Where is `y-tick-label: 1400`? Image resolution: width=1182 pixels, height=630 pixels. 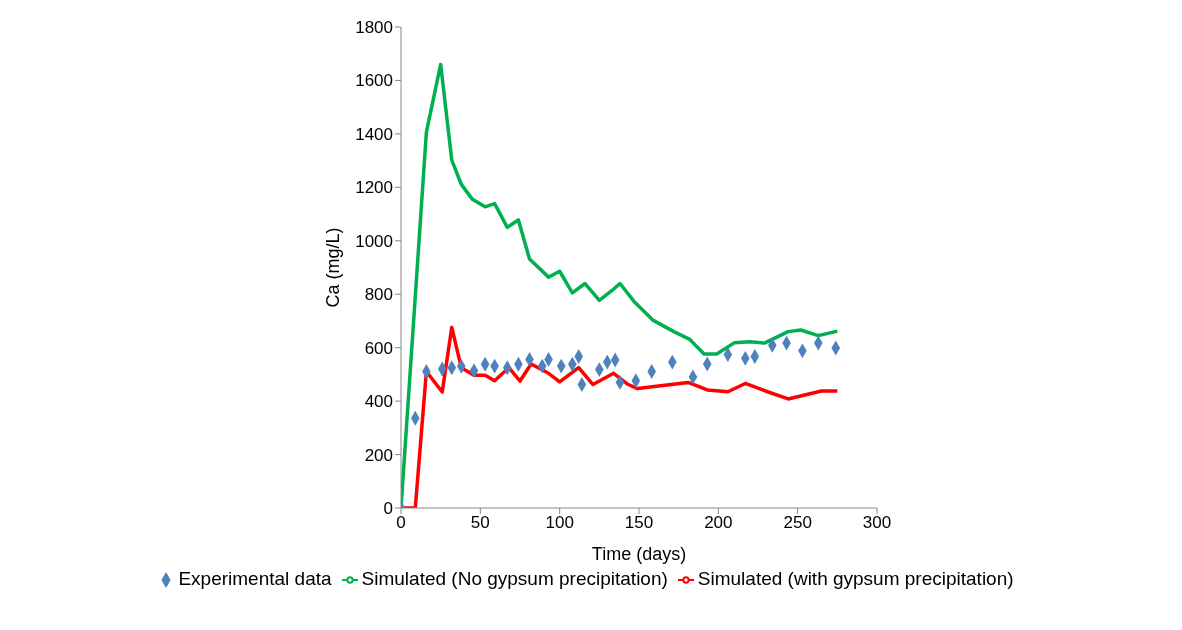 y-tick-label: 1400 is located at coordinates (374, 134).